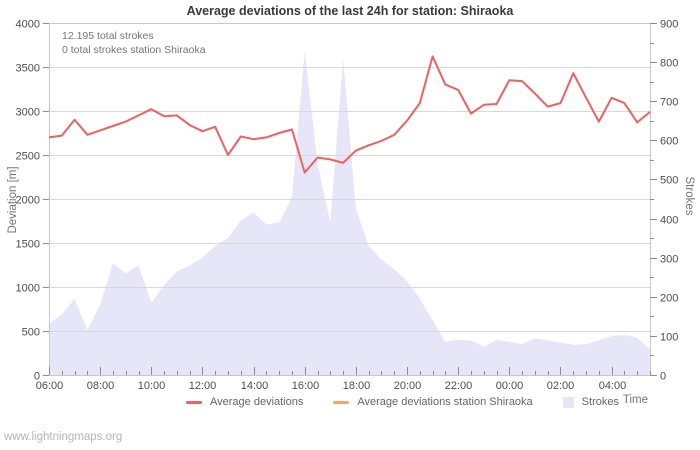 The height and width of the screenshot is (450, 700). I want to click on x-axis-label: 00:00, so click(510, 386).